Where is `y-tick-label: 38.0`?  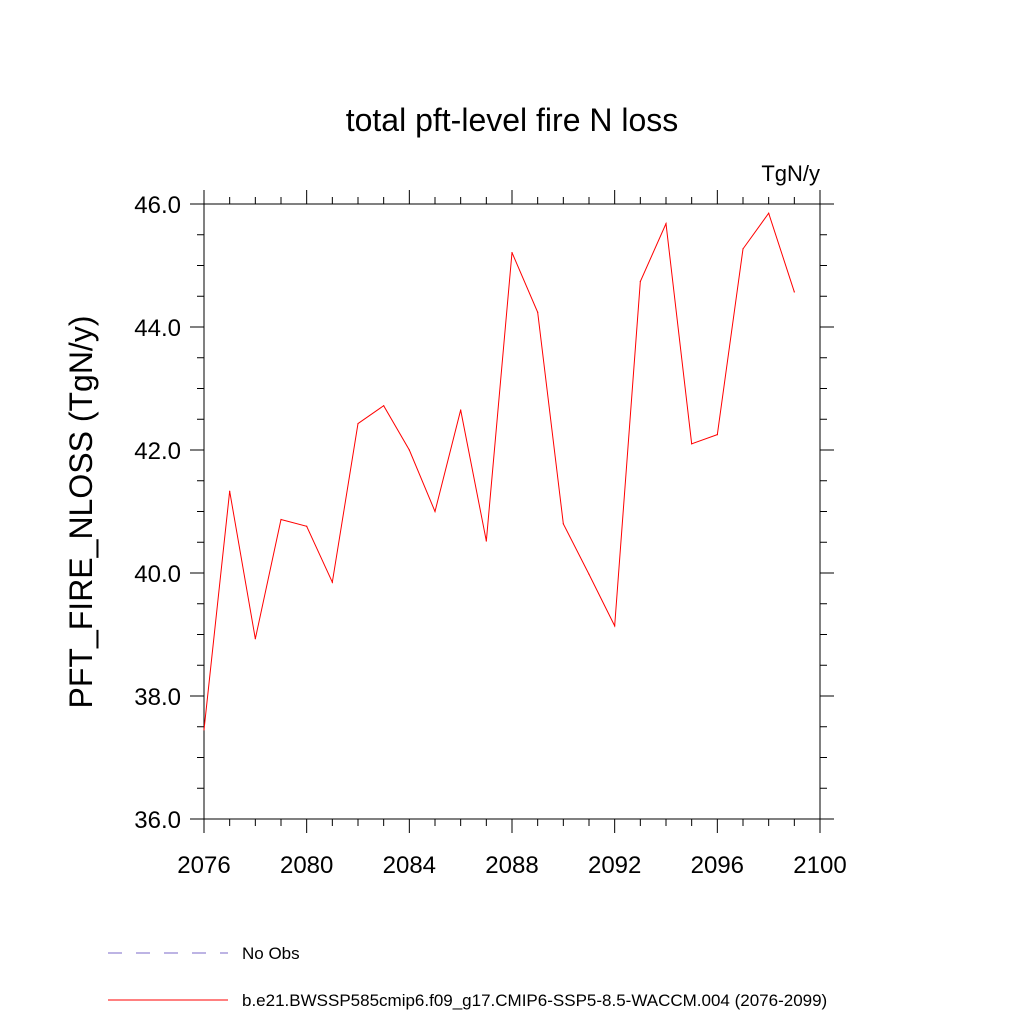
y-tick-label: 38.0 is located at coordinates (157, 697).